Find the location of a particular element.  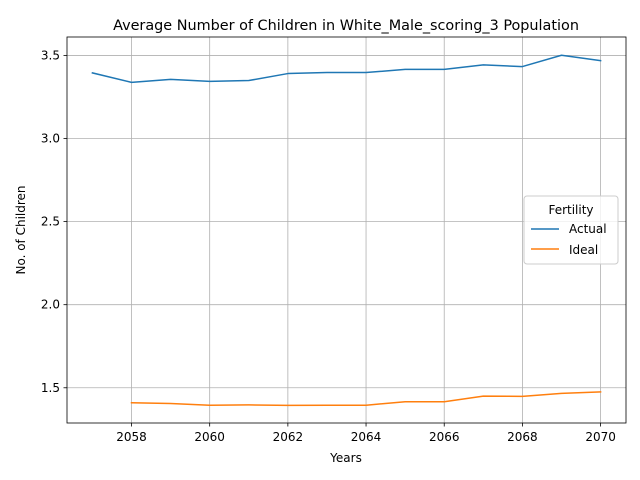

legend: Fertility Actual Ideal is located at coordinates (571, 230).